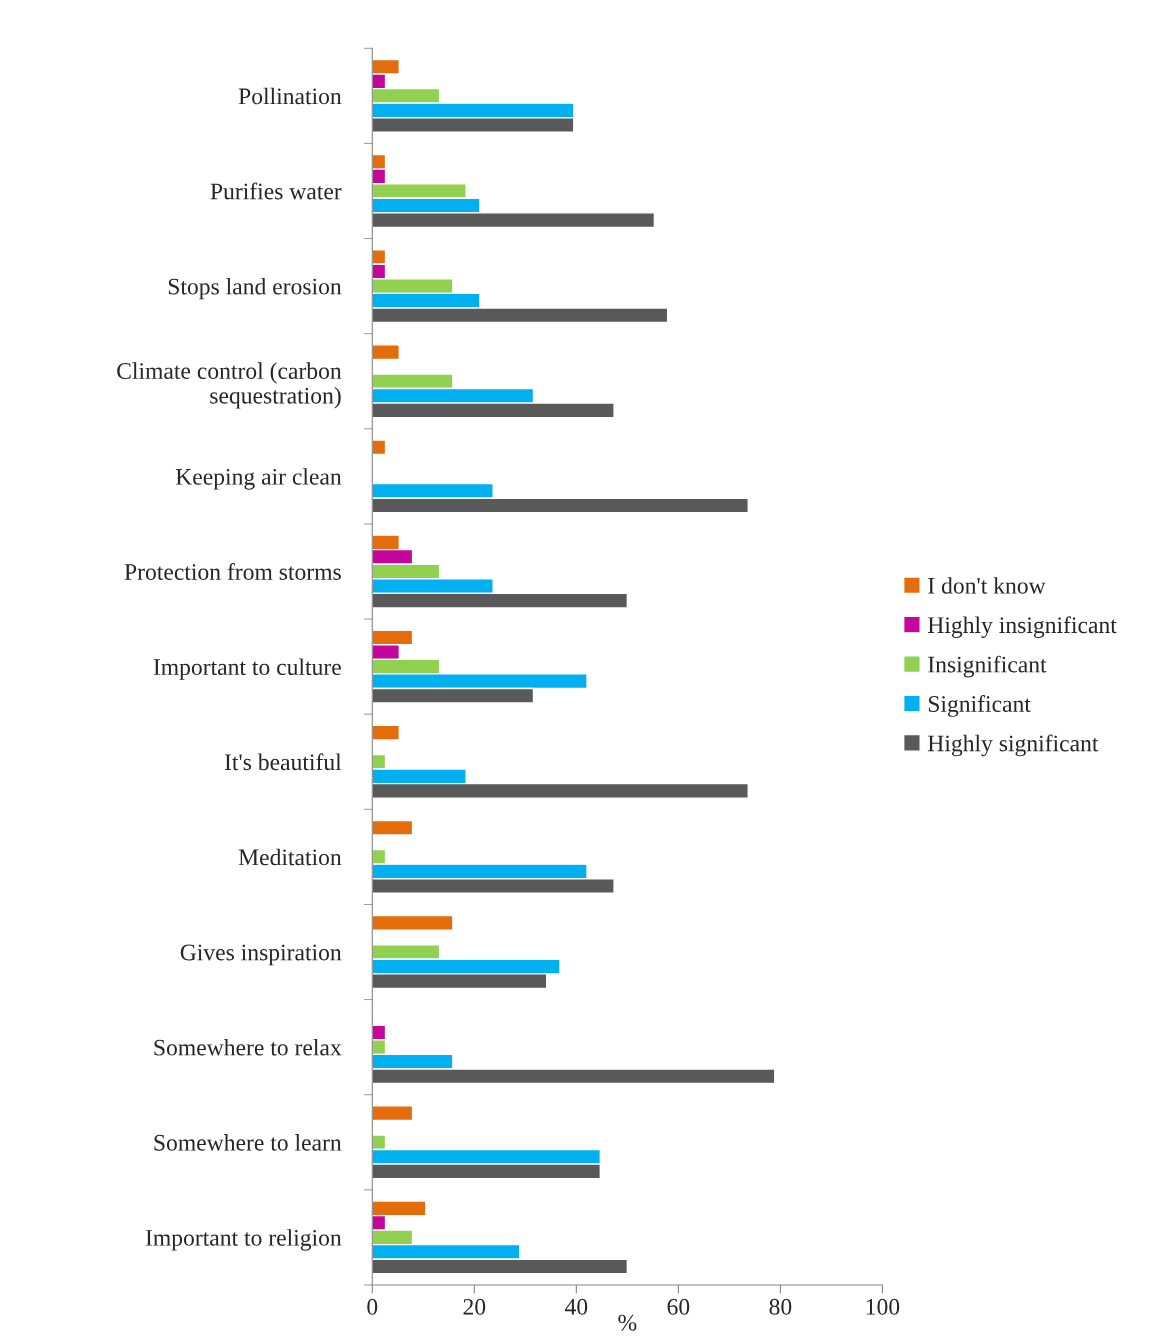 The image size is (1149, 1342). I want to click on y-tick-label: Meditation, so click(290, 857).